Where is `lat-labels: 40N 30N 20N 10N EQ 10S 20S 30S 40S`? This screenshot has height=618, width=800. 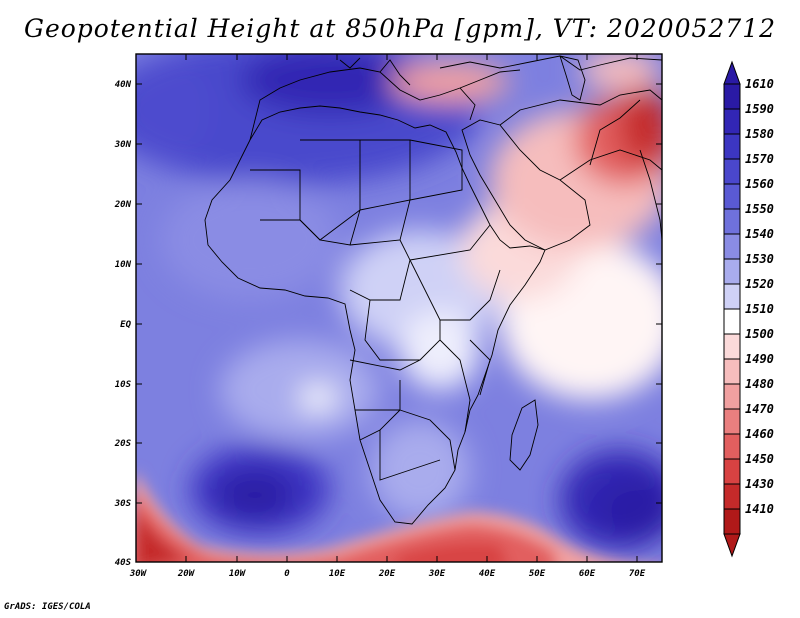 lat-labels: 40N 30N 20N 10N EQ 10S 20S 30S 40S is located at coordinates (123, 324).